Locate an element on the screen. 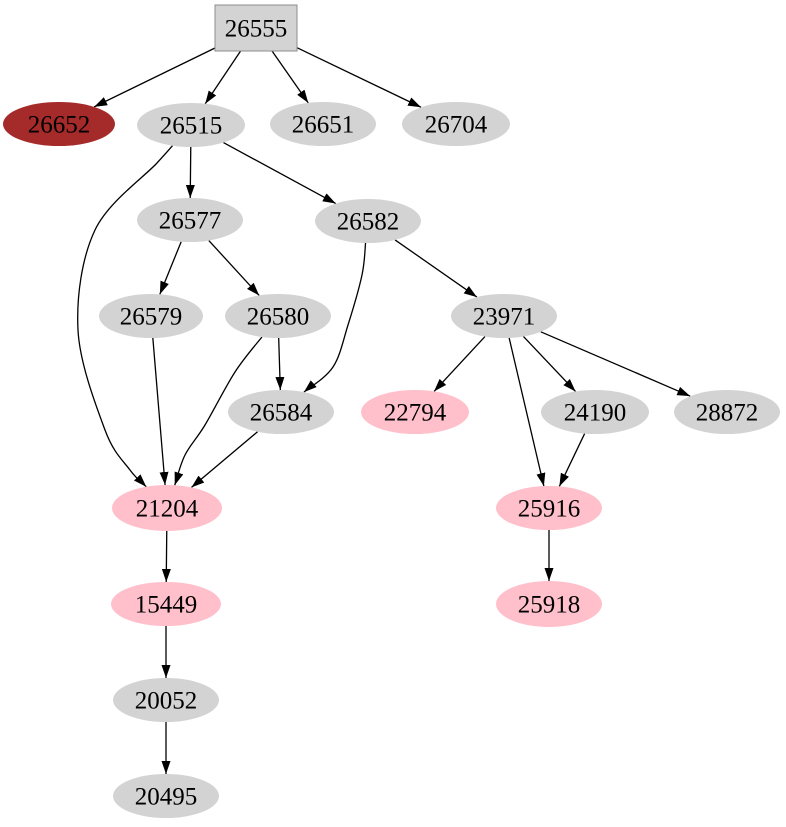 This screenshot has height=827, width=786. node-26579: 26579 is located at coordinates (151, 316).